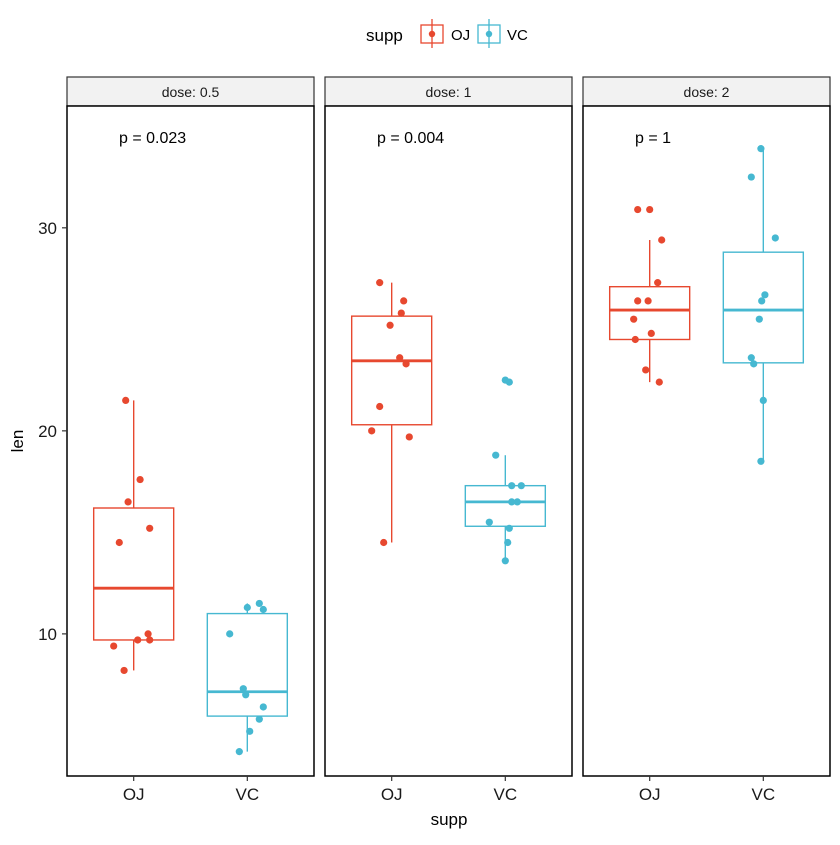 This screenshot has width=840, height=845. I want to click on x-axis-title: supp, so click(449, 819).